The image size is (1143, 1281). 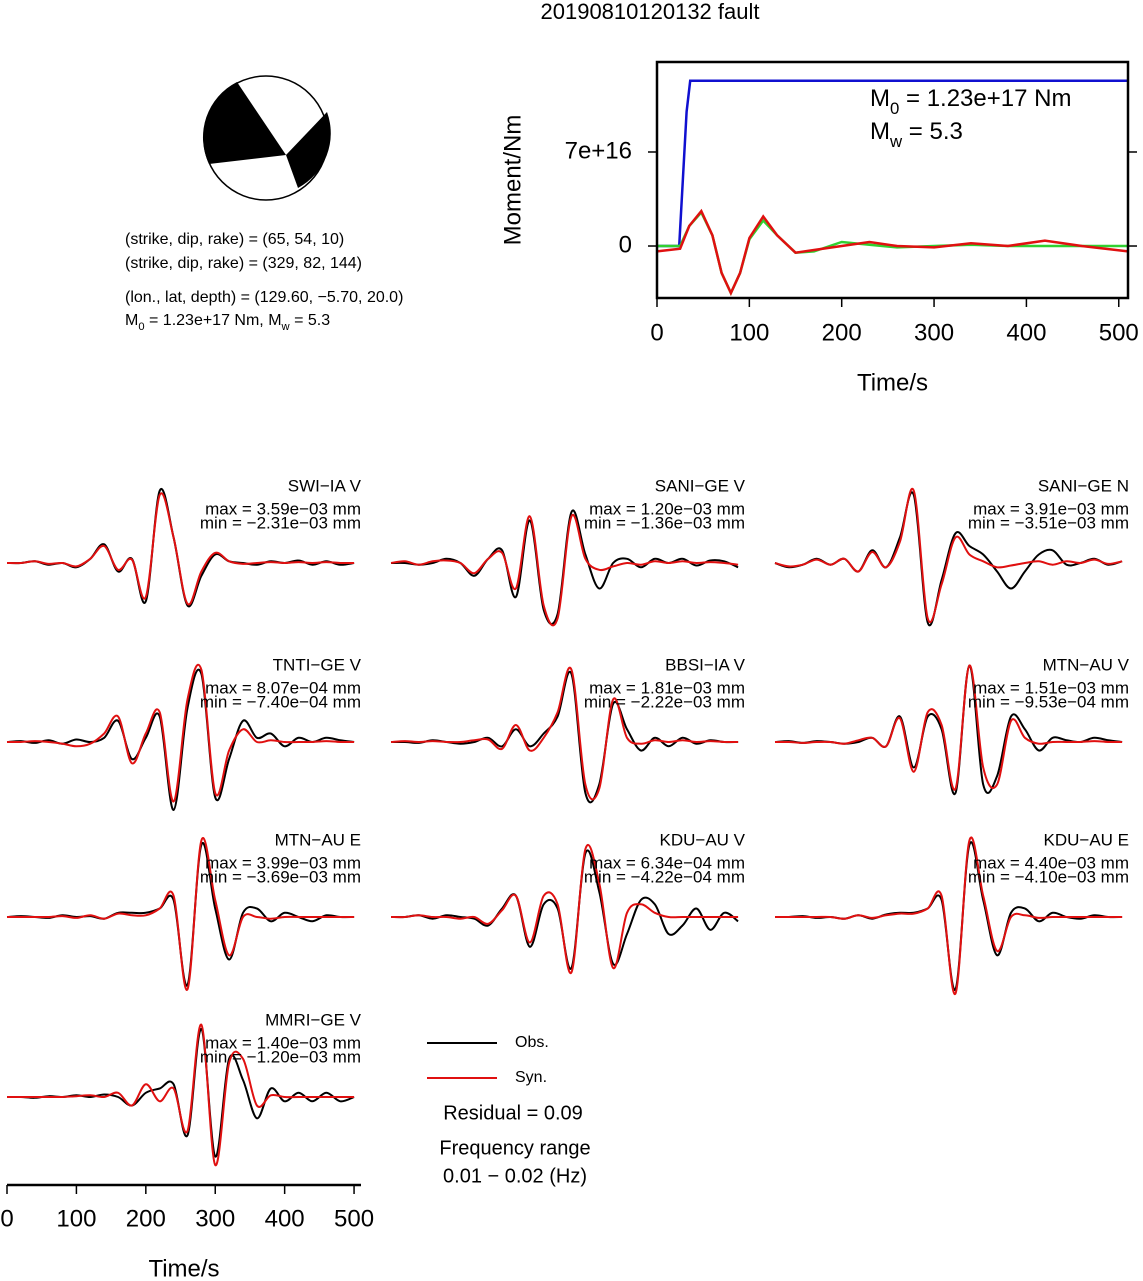 What do you see at coordinates (283, 1042) in the screenshot?
I see `max-label: max = 1.40e−03 mm` at bounding box center [283, 1042].